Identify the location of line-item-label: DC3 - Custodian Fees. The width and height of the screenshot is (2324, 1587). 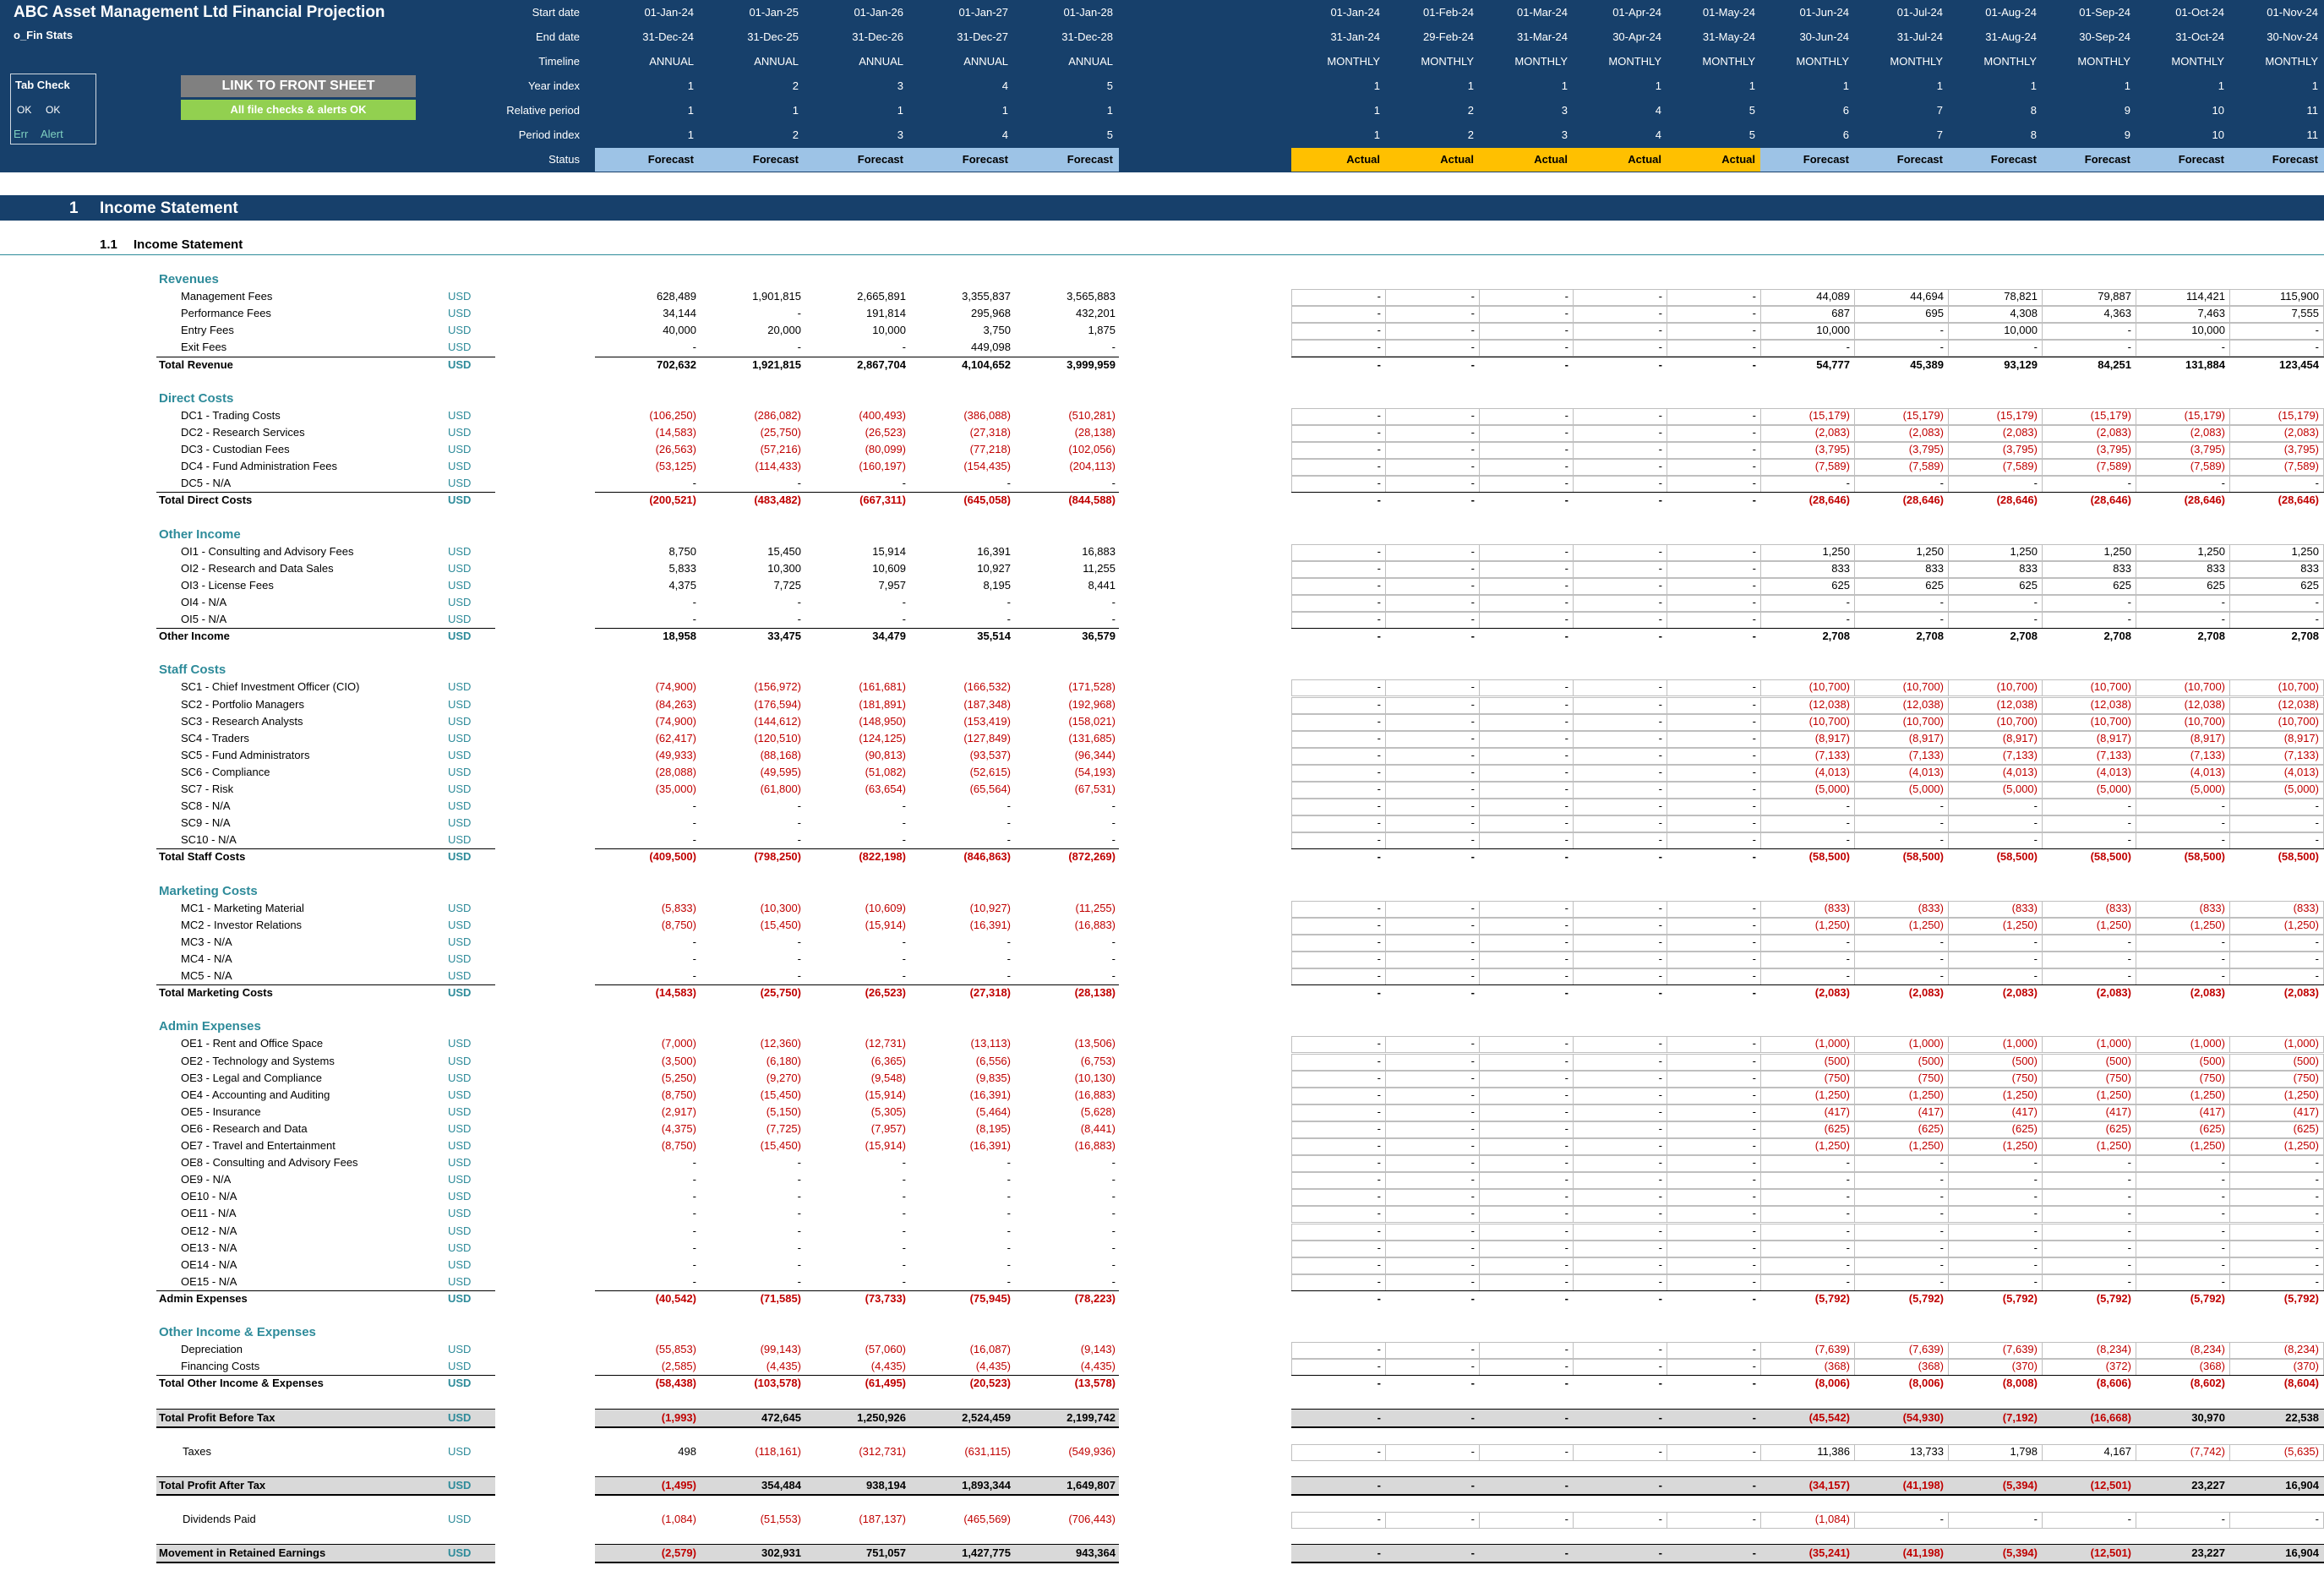
(235, 449).